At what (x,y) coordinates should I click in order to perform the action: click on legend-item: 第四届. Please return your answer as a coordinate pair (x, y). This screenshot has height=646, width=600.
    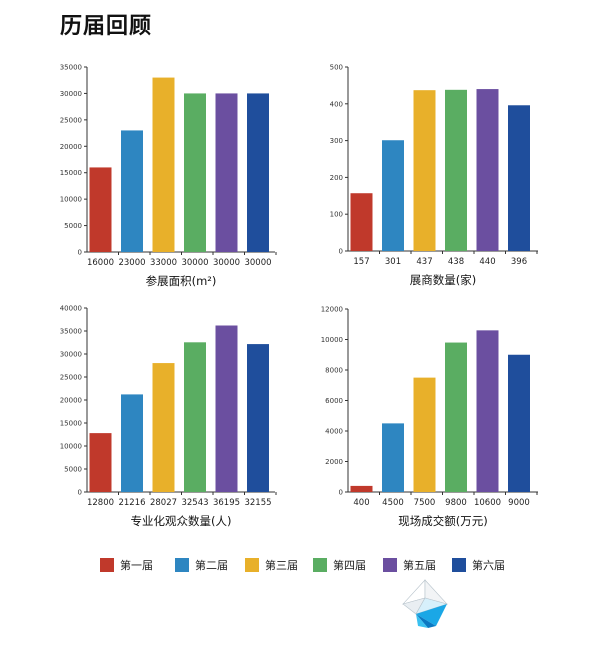
    Looking at the image, I should click on (339, 565).